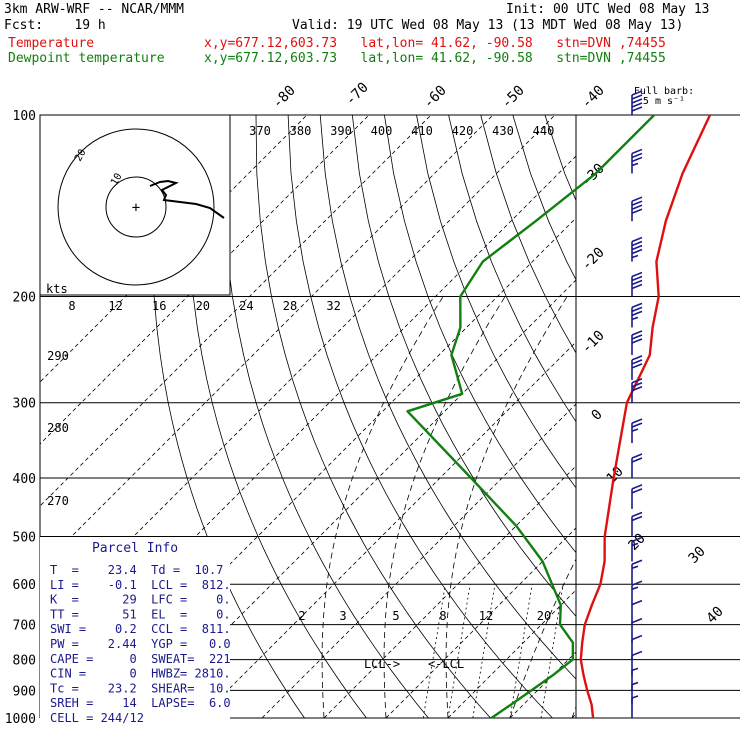 The height and width of the screenshot is (740, 740). Describe the element at coordinates (513, 97) in the screenshot. I see `isotherm-label: -50` at that location.